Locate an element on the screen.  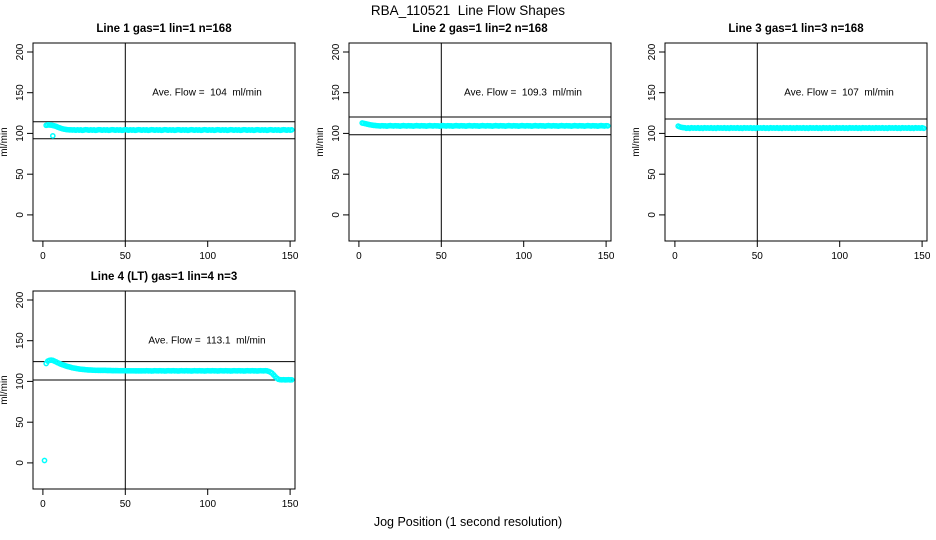
plot-canvas-line-4: 0 50 100 150 0 50 100 150 200 ml/min is located at coordinates (149, 400).